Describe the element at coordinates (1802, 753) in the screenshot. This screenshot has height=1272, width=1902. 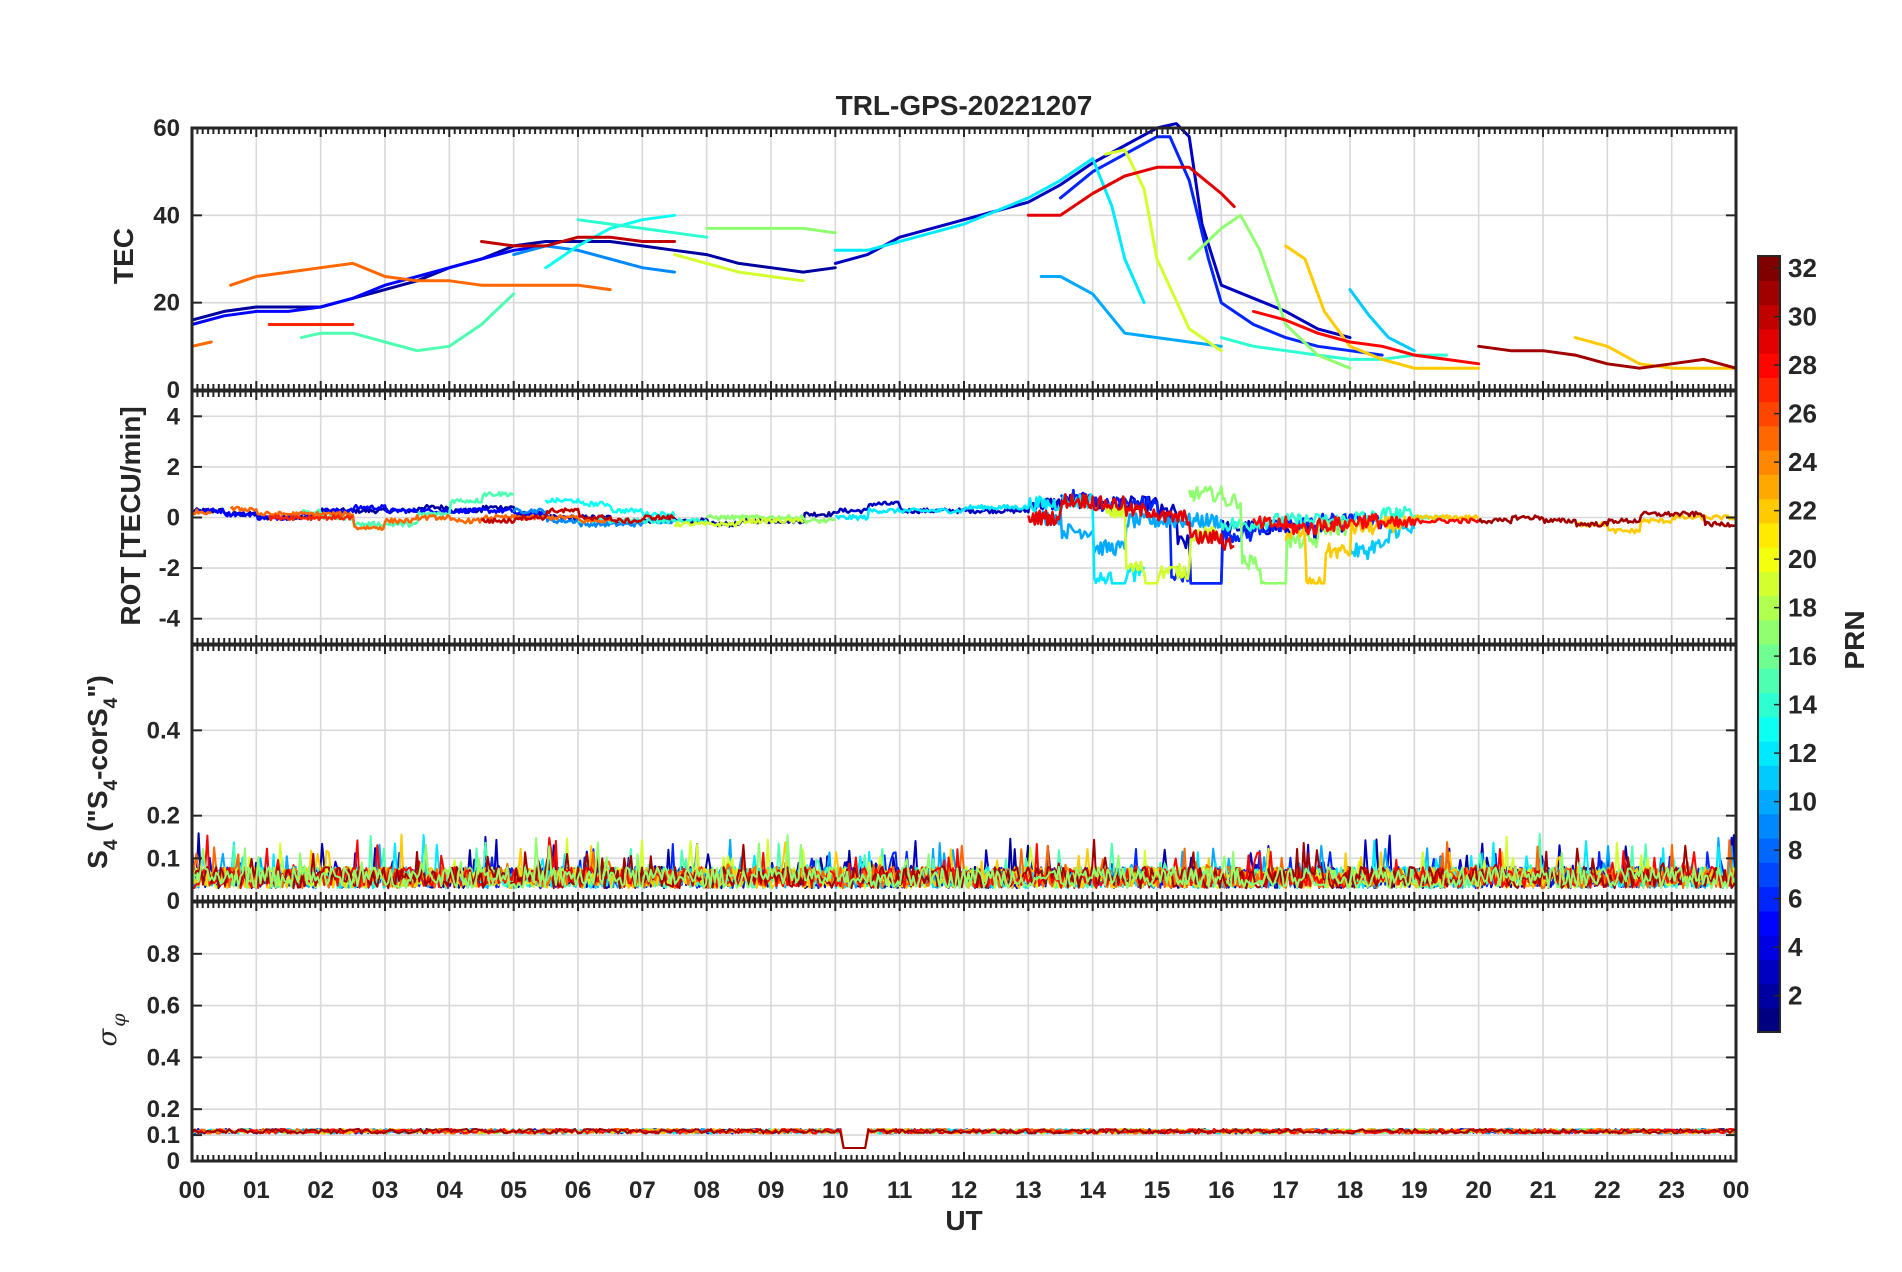
I see `colorbar-tick-label: 12` at that location.